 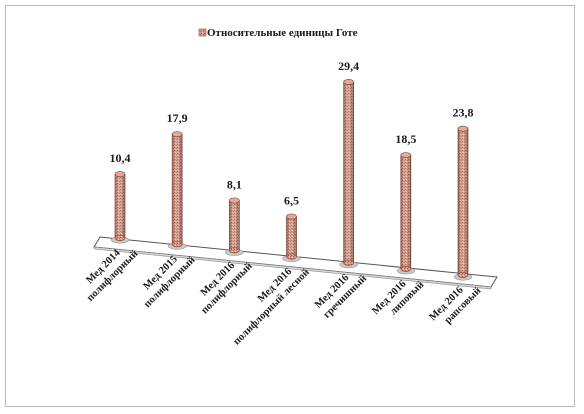 What do you see at coordinates (120, 158) in the screenshot?
I see `value-label: 10,4` at bounding box center [120, 158].